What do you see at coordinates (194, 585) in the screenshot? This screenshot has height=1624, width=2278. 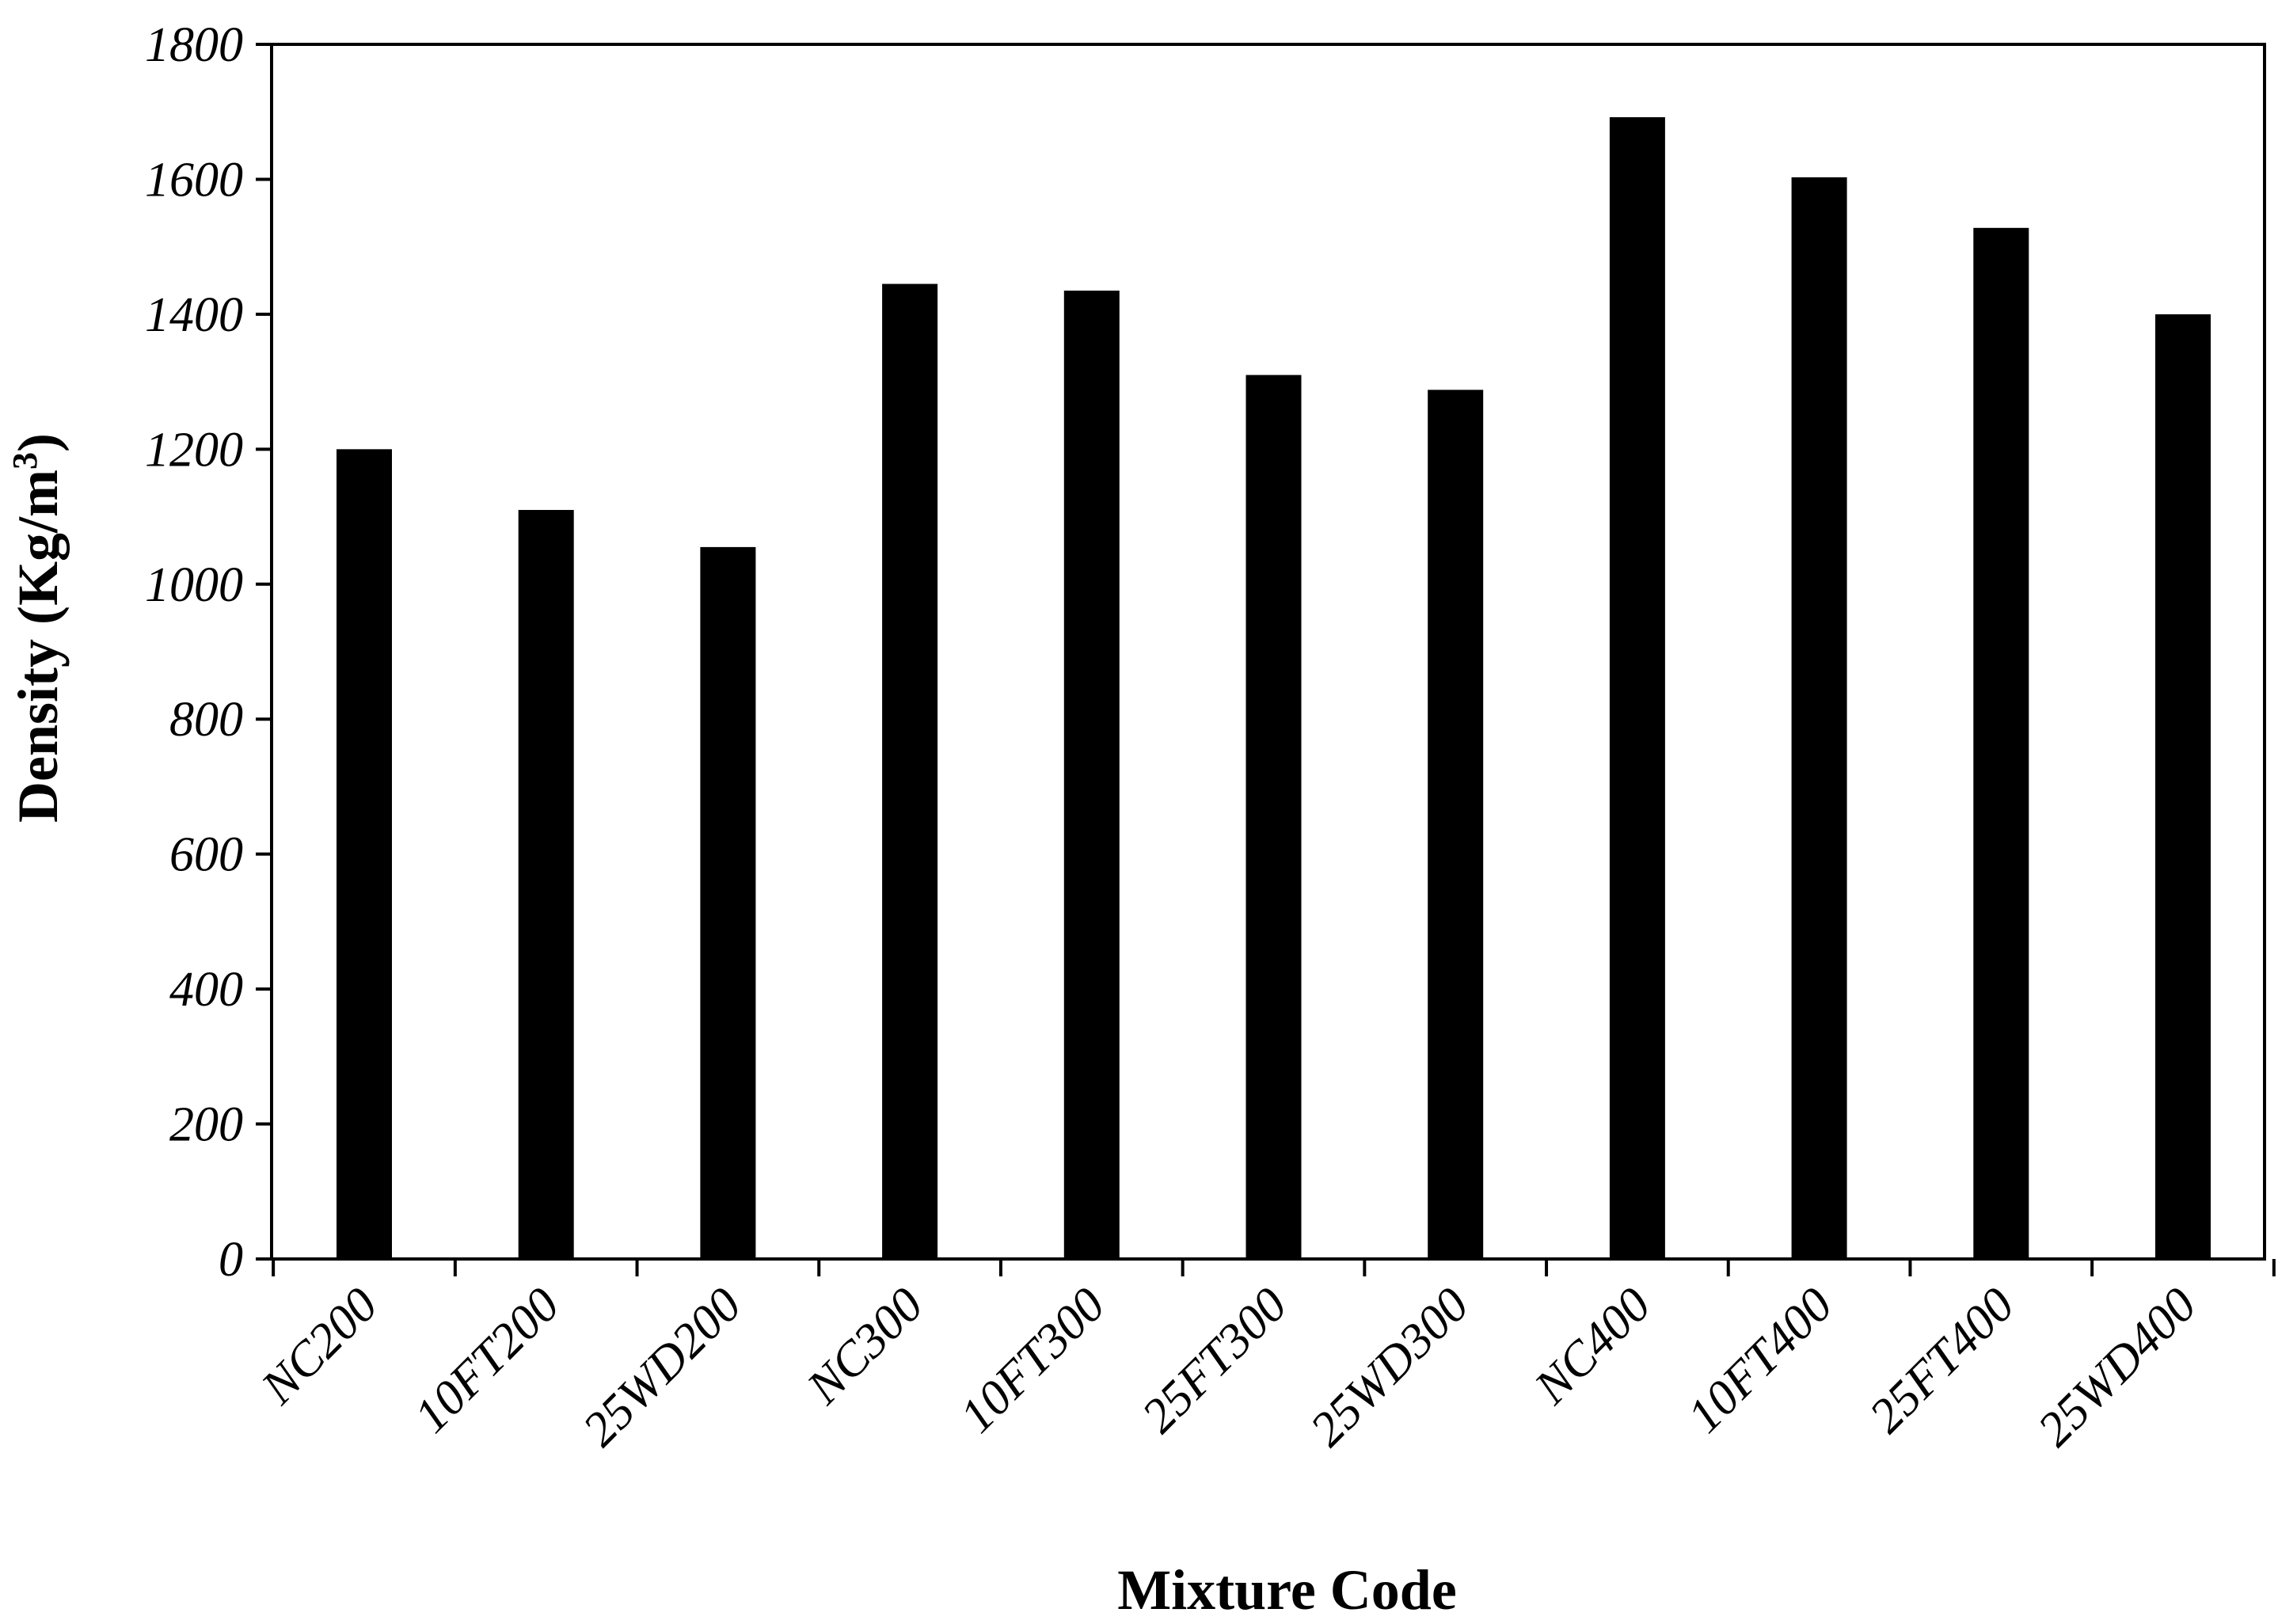 I see `y-tick-label: 1000` at bounding box center [194, 585].